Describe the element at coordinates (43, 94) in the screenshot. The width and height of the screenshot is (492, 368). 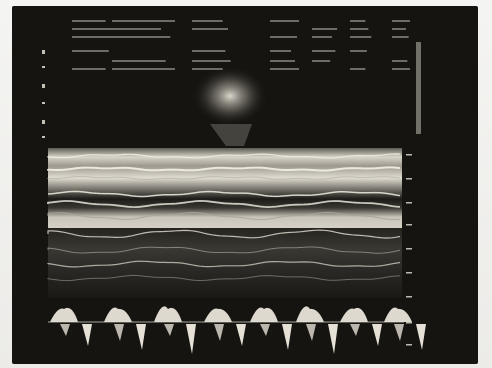
I see `left-depth-markers` at that location.